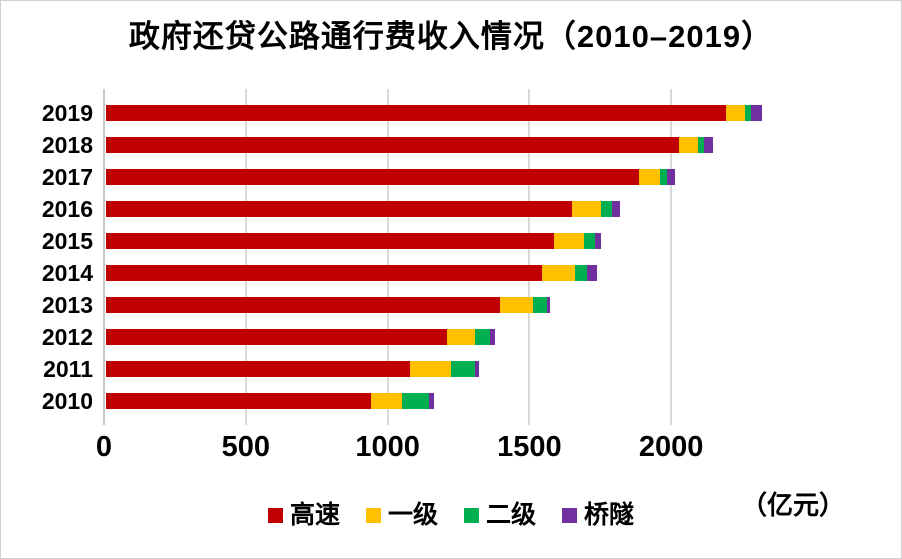 The image size is (902, 559). Describe the element at coordinates (104, 447) in the screenshot. I see `x-tick-label: 0` at that location.